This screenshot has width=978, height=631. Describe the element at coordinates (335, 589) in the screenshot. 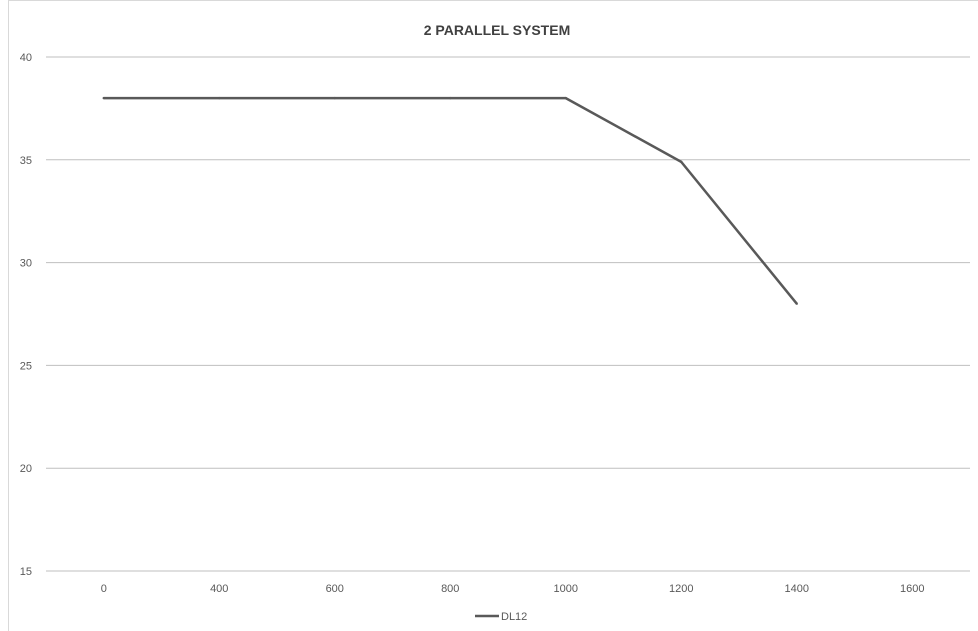

I see `x-tick-label: 600` at that location.